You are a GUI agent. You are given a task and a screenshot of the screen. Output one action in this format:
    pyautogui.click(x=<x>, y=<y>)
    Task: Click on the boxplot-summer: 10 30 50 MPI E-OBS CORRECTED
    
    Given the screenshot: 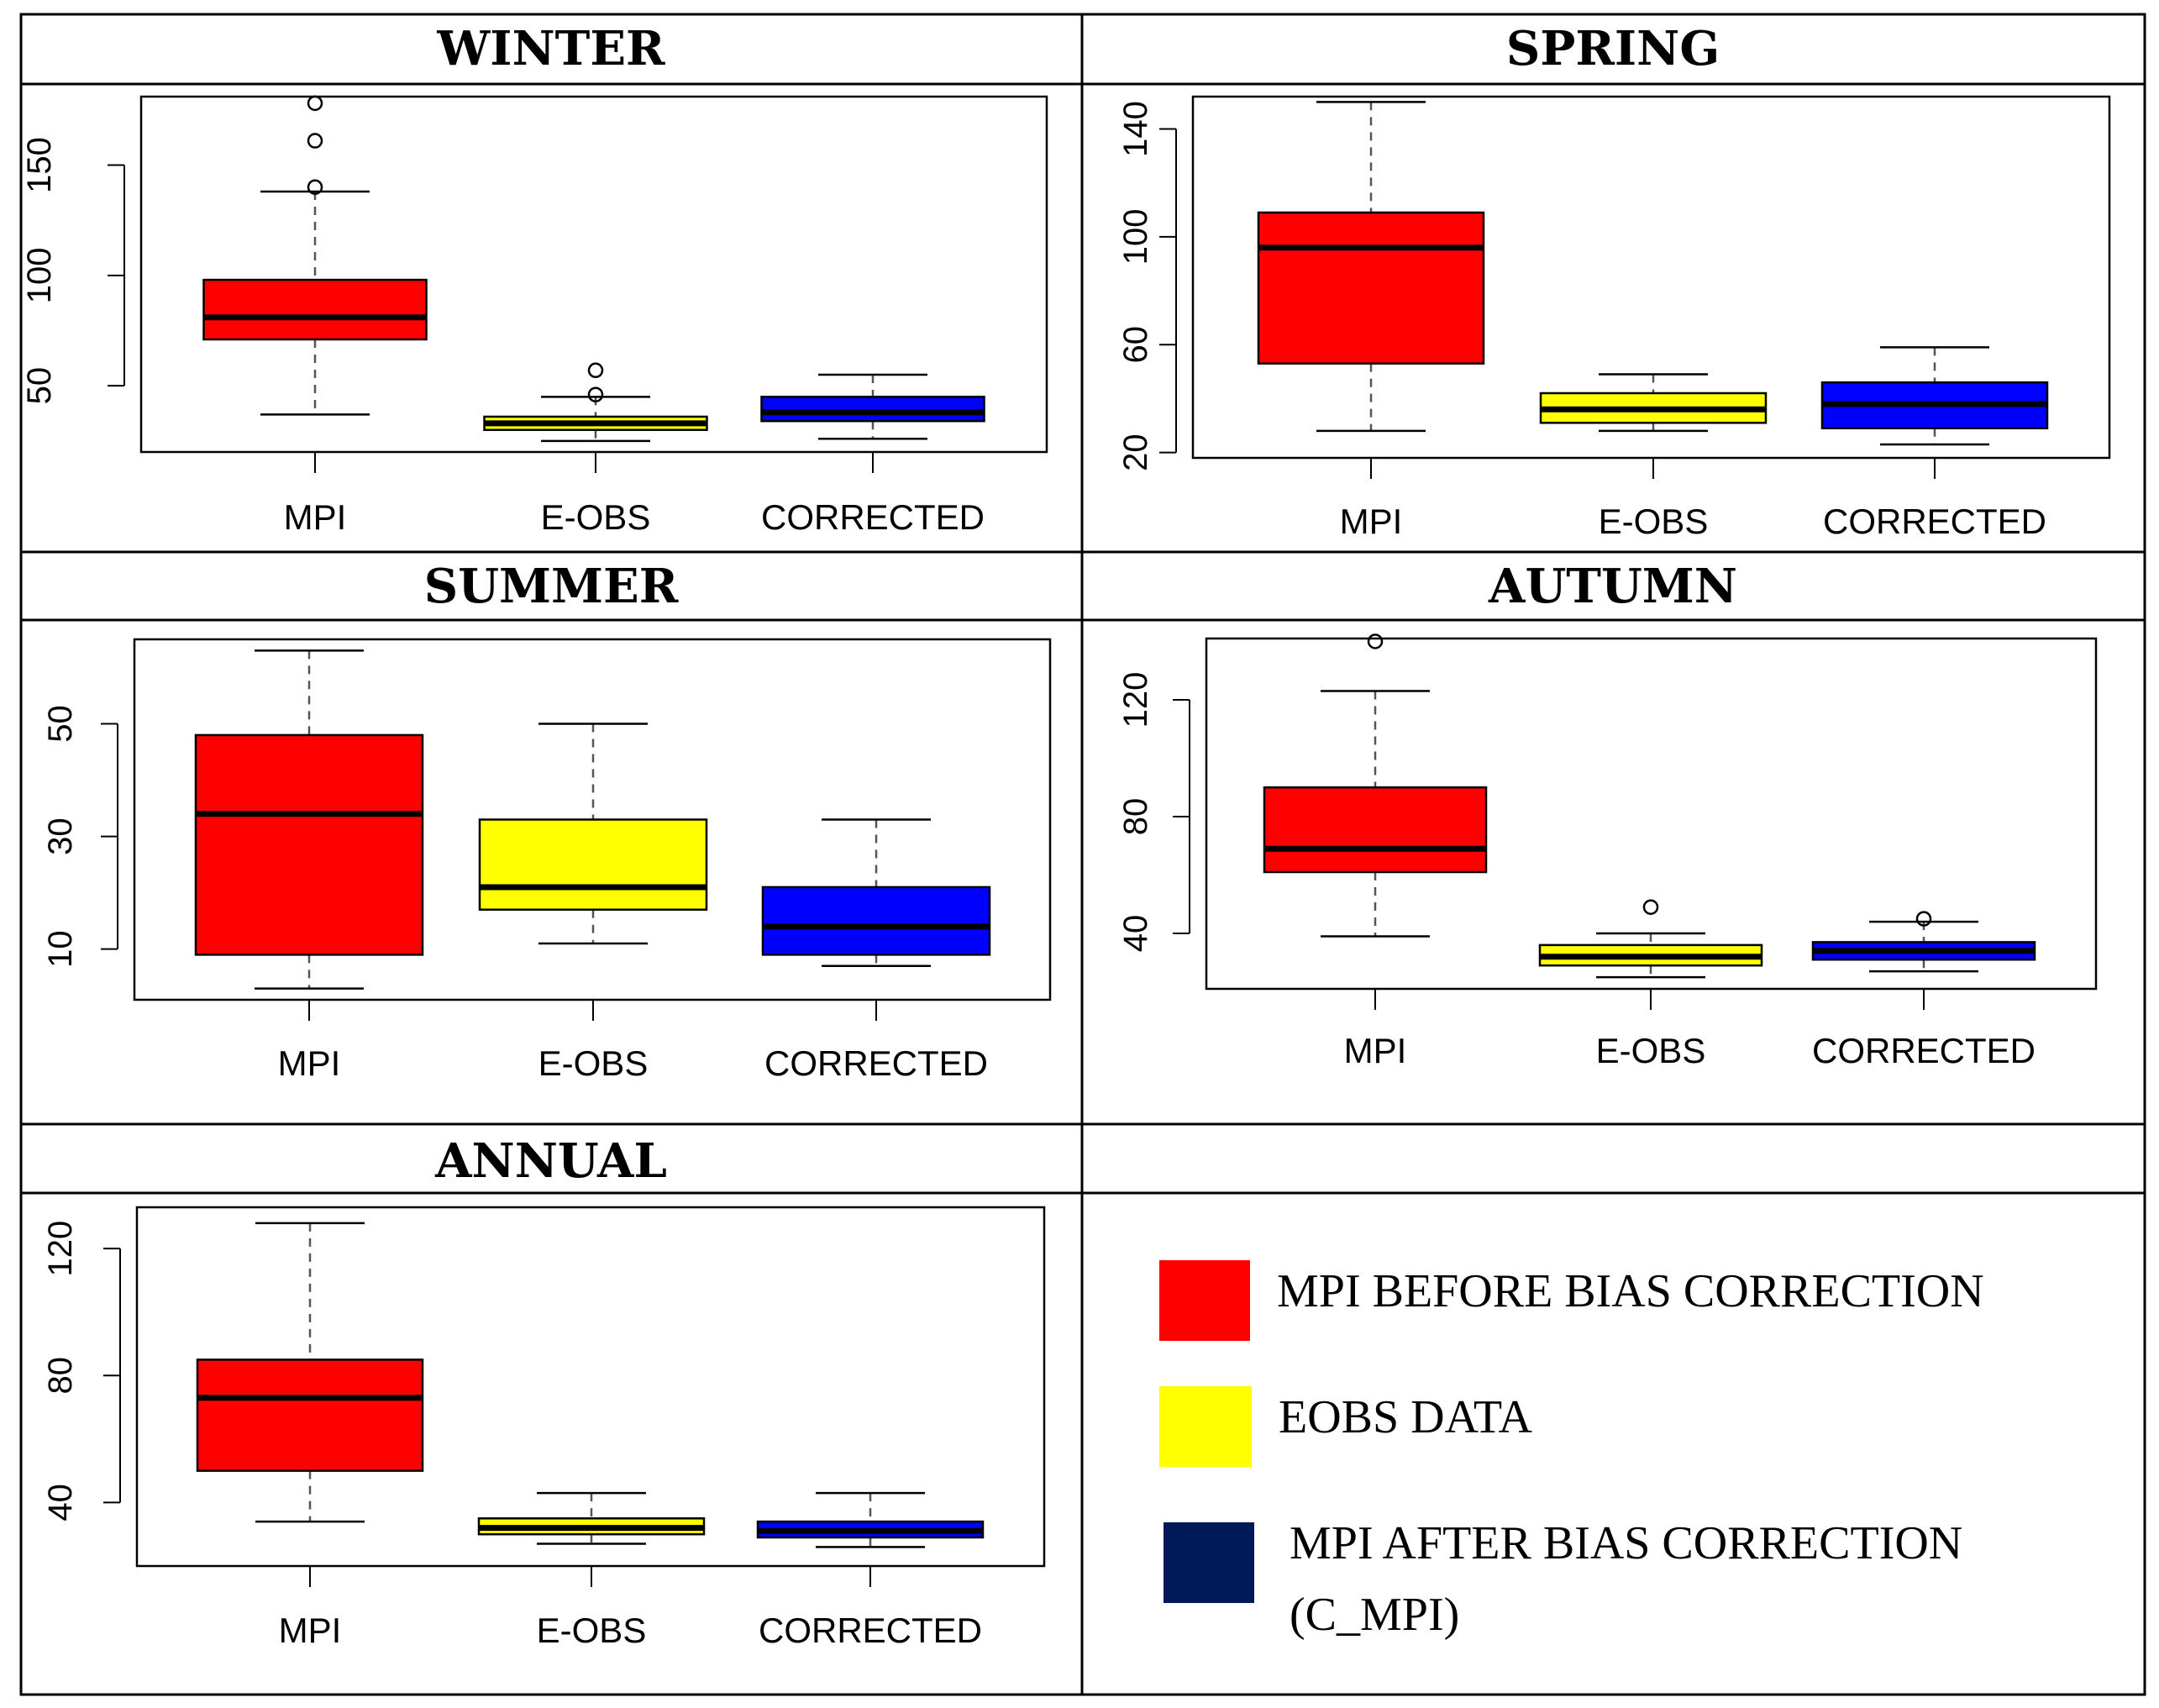 What is the action you would take?
    pyautogui.click(x=547, y=861)
    